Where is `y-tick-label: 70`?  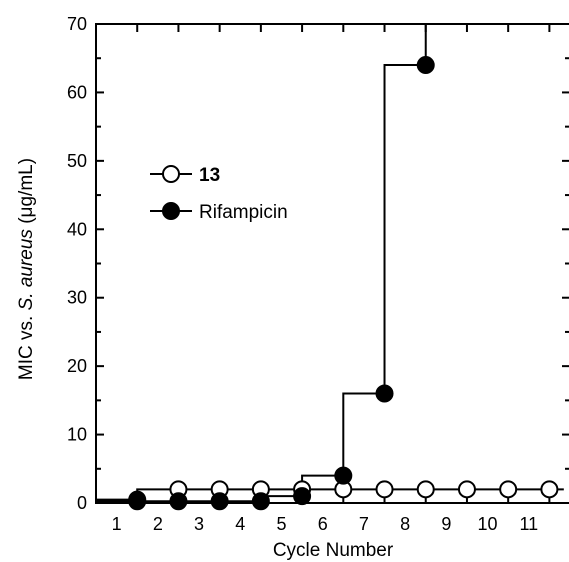
y-tick-label: 70 is located at coordinates (77, 24).